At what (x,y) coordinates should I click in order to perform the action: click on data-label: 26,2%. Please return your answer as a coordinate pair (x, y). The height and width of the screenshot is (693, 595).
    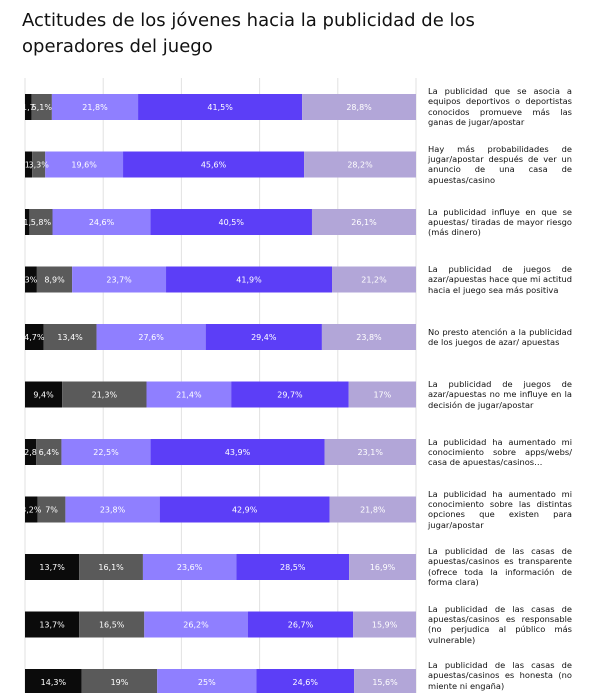
    Looking at the image, I should click on (196, 625).